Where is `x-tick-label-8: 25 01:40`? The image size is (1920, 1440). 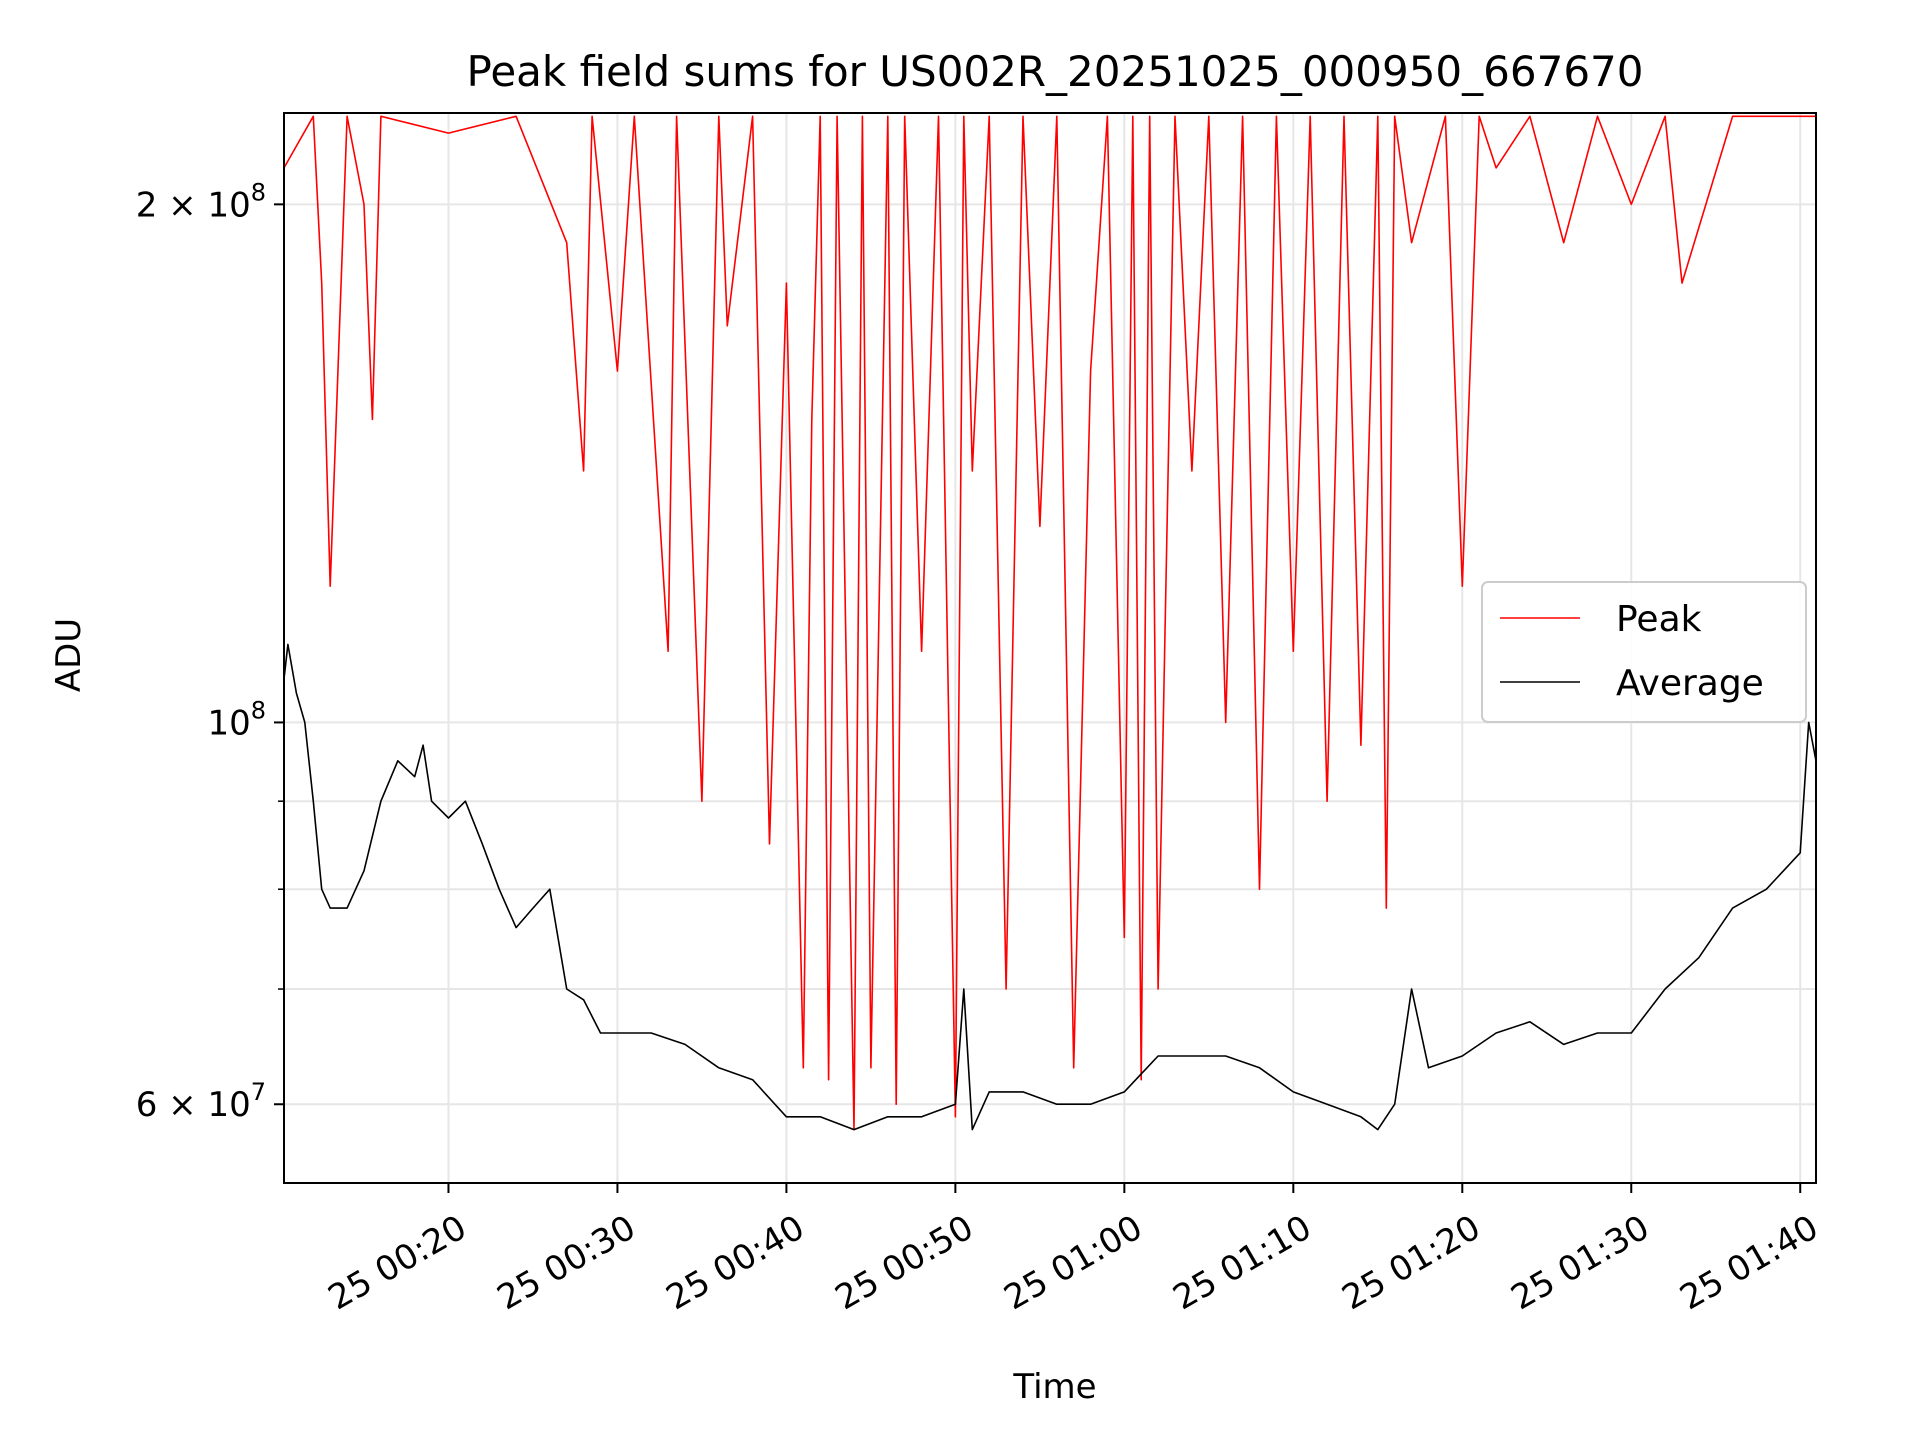
x-tick-label-8: 25 01:40 is located at coordinates (1749, 1263).